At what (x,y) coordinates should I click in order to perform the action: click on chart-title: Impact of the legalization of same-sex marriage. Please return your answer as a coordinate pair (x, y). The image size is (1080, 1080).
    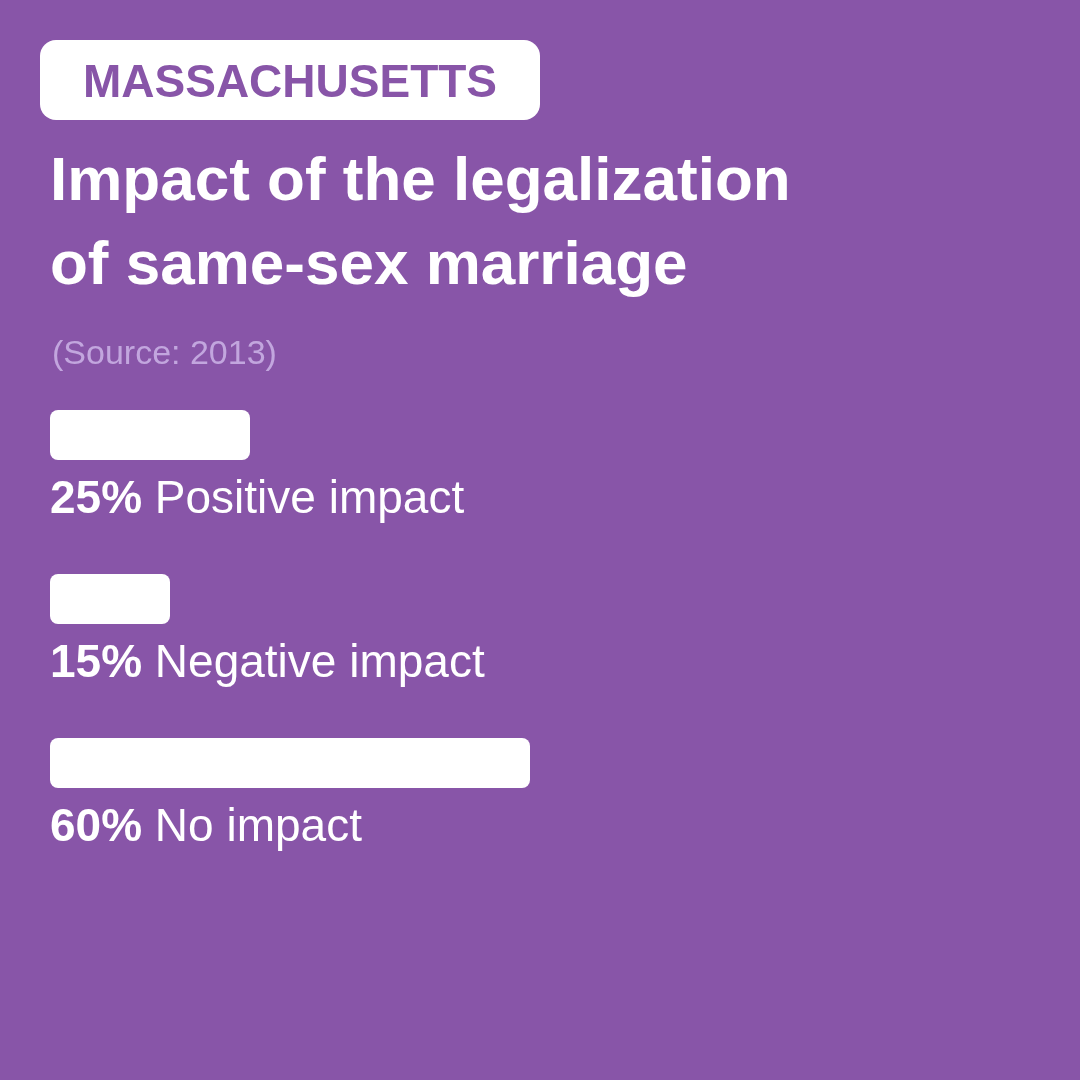
    Looking at the image, I should click on (420, 220).